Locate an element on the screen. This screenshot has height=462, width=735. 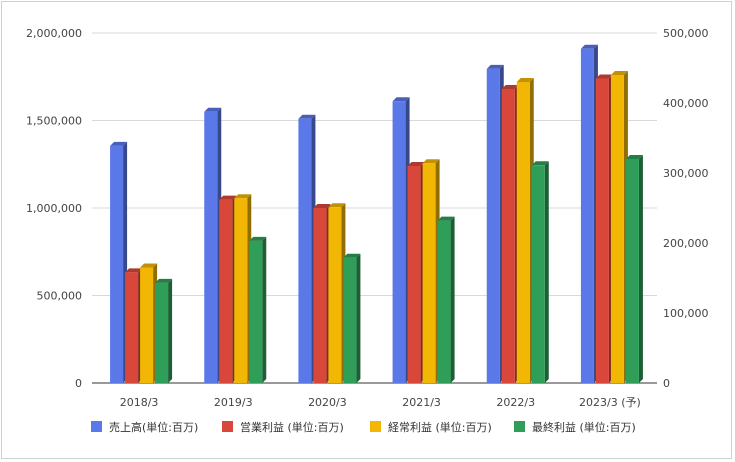
left-tick-label: 2,000,000 is located at coordinates (54, 33).